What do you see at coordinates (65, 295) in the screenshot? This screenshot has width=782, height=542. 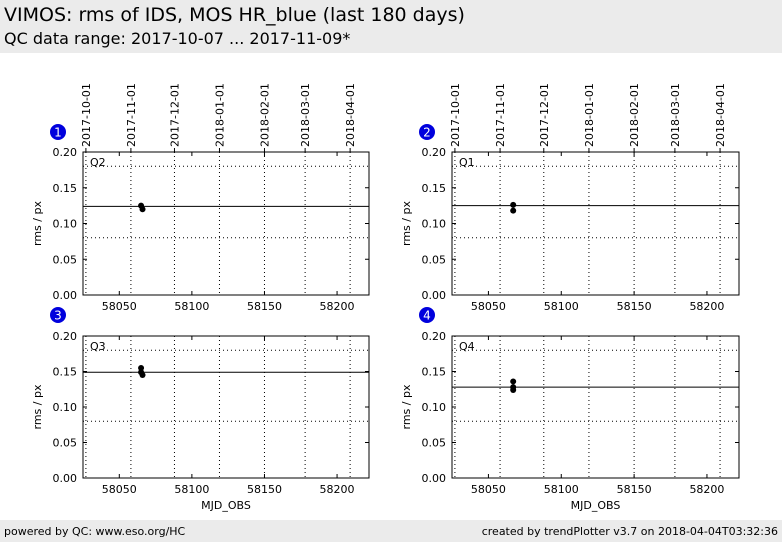 I see `panel-1-ytick-label: 0.00` at bounding box center [65, 295].